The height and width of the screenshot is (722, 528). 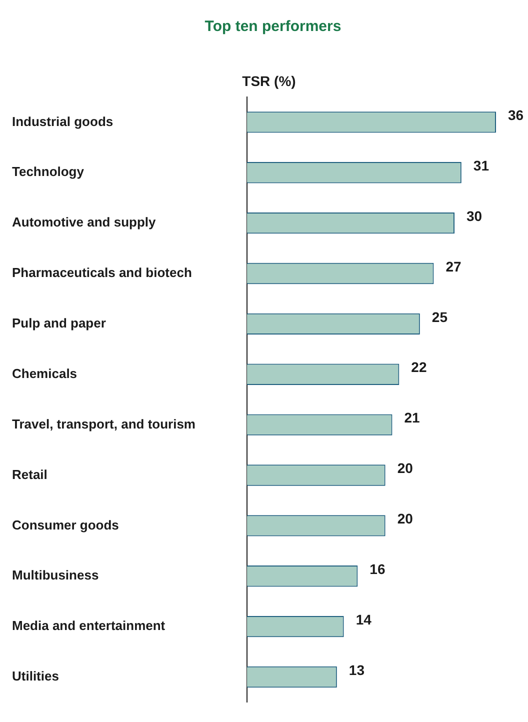 I want to click on data-label: 22, so click(x=419, y=367).